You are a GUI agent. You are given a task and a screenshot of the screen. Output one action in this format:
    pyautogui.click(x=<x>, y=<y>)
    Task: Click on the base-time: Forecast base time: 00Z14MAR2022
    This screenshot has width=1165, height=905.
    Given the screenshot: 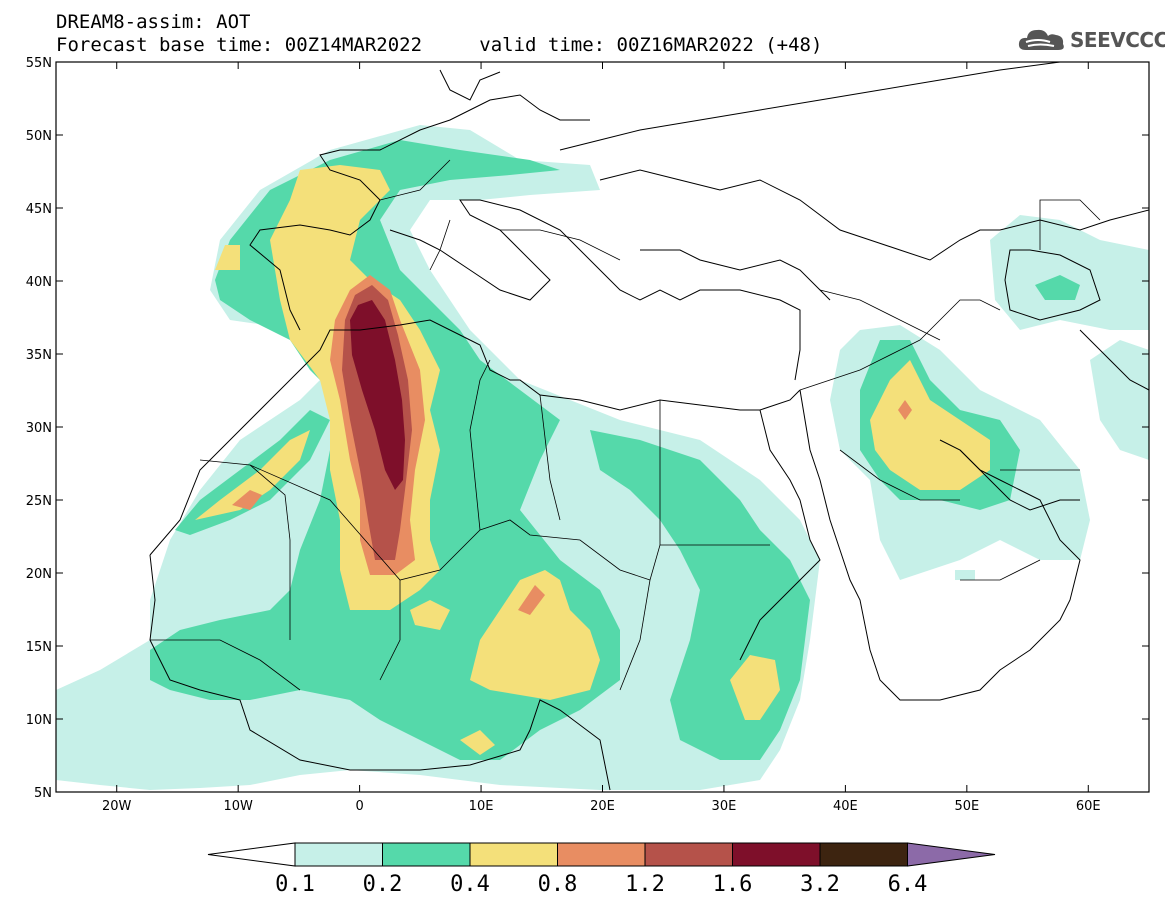 What is the action you would take?
    pyautogui.click(x=239, y=45)
    